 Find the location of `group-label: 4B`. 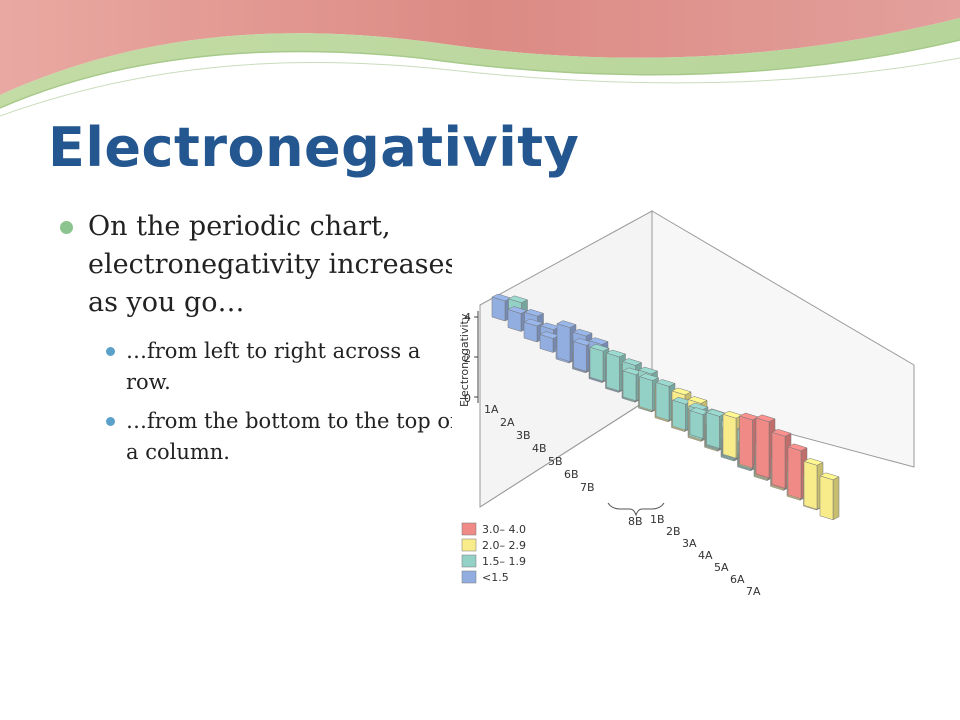

group-label: 4B is located at coordinates (539, 448).